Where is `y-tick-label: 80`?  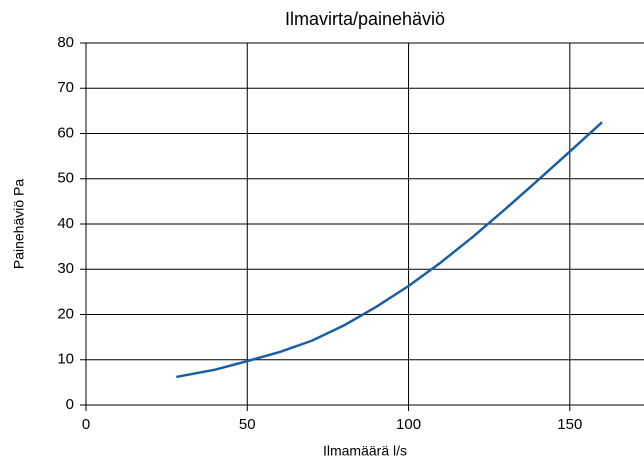
y-tick-label: 80 is located at coordinates (65, 42).